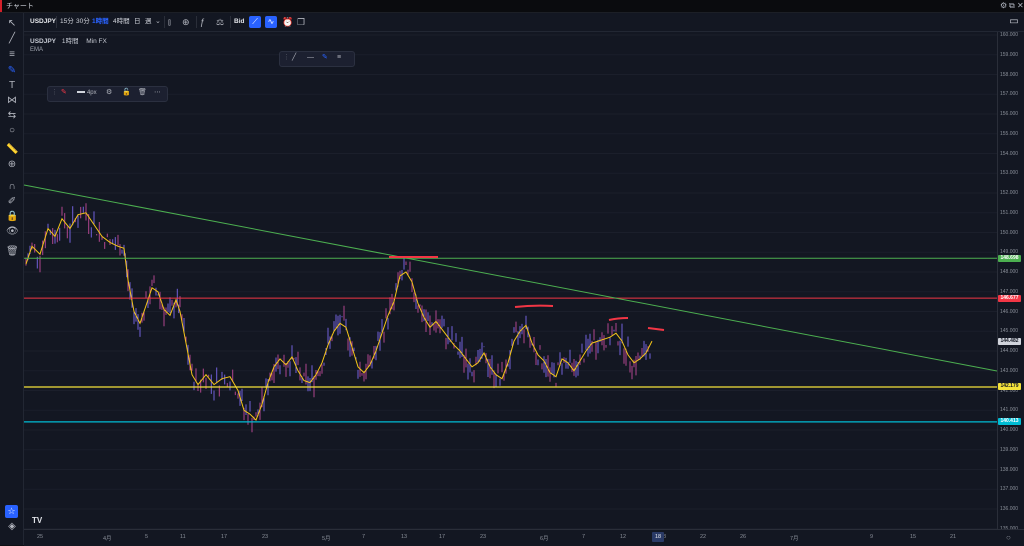 The height and width of the screenshot is (546, 1024). What do you see at coordinates (913, 537) in the screenshot?
I see `time-tick-label: 15` at bounding box center [913, 537].